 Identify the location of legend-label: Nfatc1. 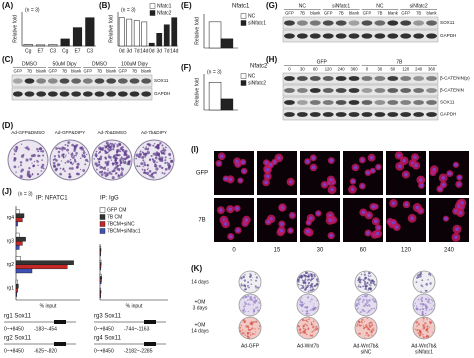
(164, 6).